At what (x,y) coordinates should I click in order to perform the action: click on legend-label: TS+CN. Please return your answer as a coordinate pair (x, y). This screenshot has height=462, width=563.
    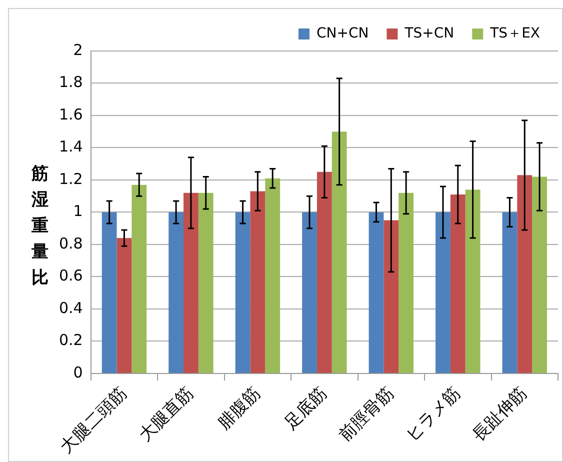
    Looking at the image, I should click on (429, 34).